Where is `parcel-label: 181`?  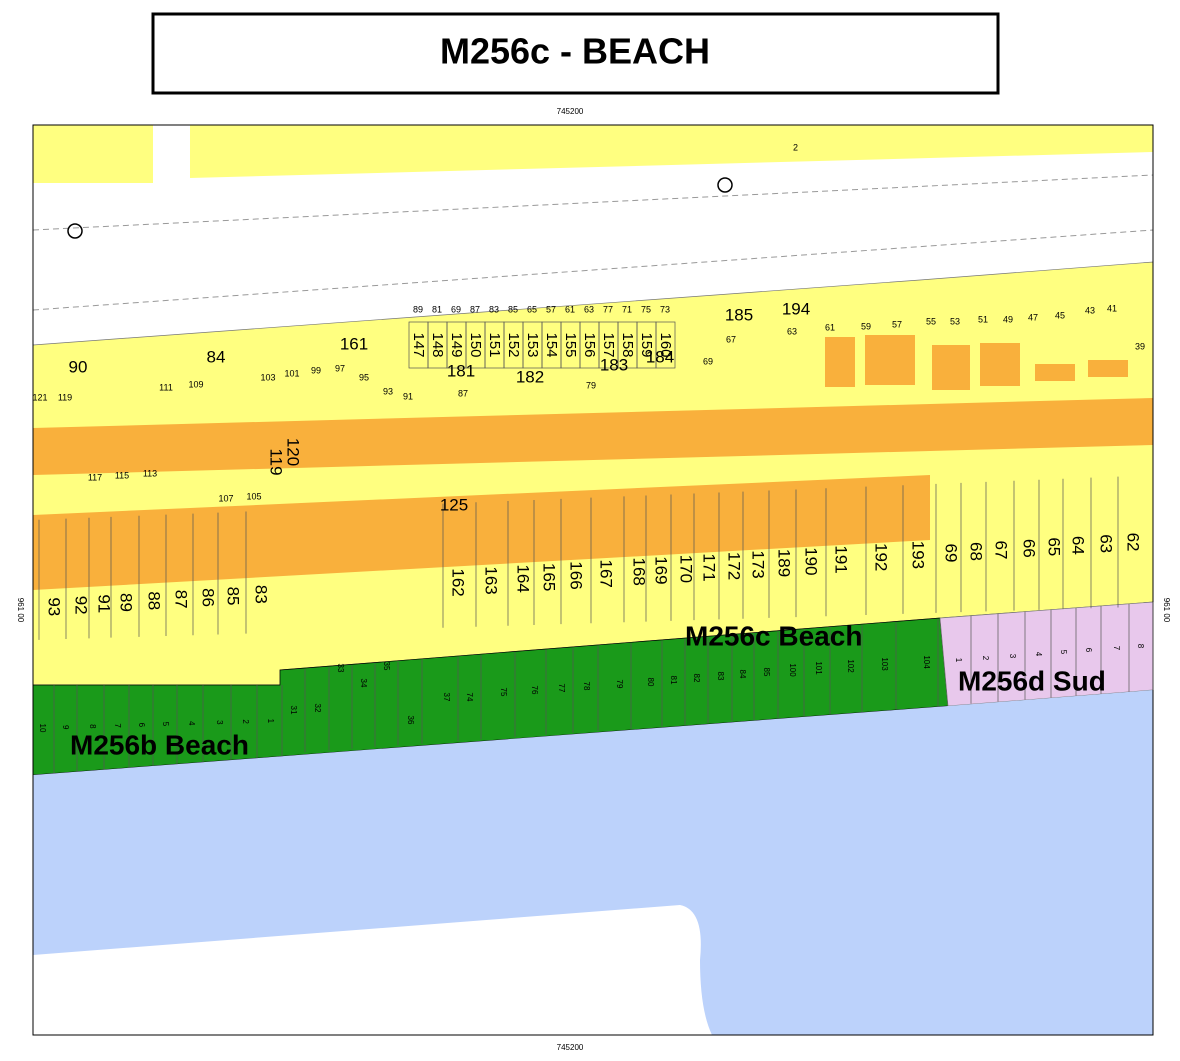 parcel-label: 181 is located at coordinates (461, 370).